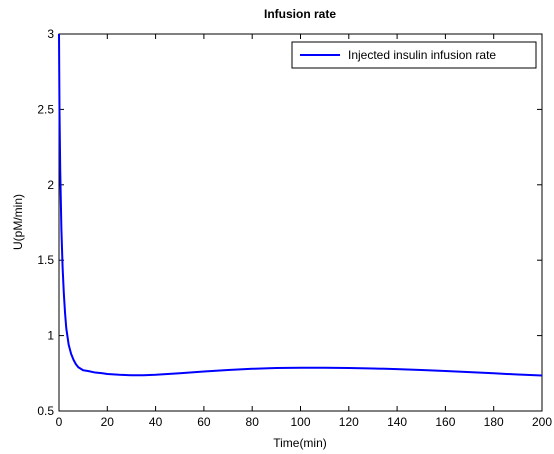 This screenshot has width=554, height=454. I want to click on x-tick-label: 200, so click(542, 422).